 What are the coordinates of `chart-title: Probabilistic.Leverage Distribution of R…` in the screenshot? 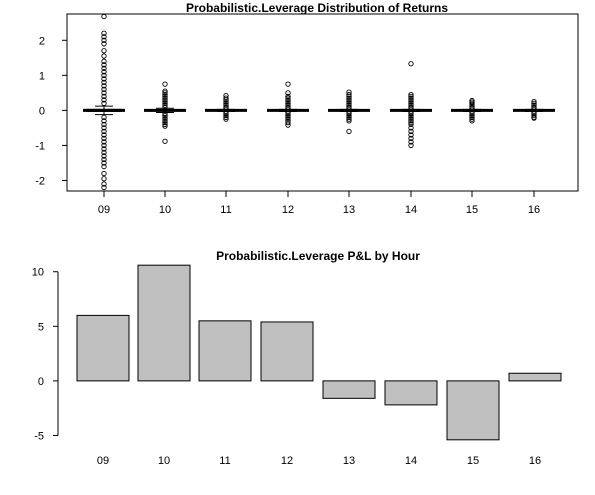 It's located at (317, 8).